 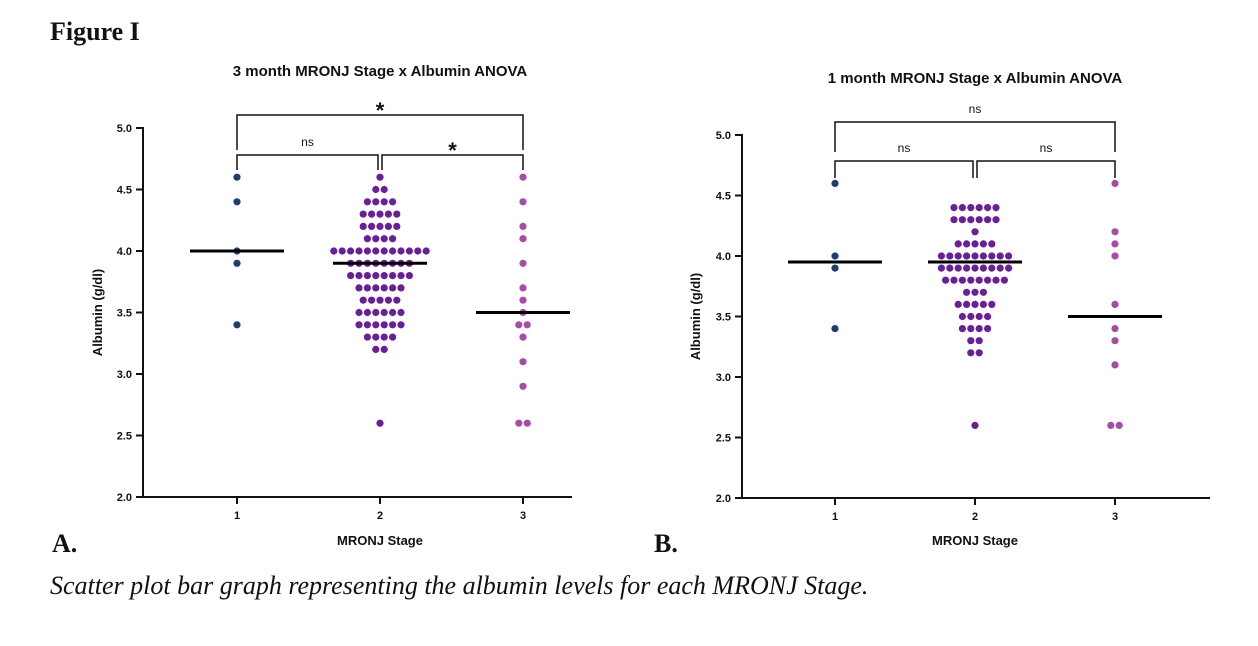 What do you see at coordinates (975, 78) in the screenshot?
I see `chart-title: 1 month MRONJ Stage x Albumin ANOVA` at bounding box center [975, 78].